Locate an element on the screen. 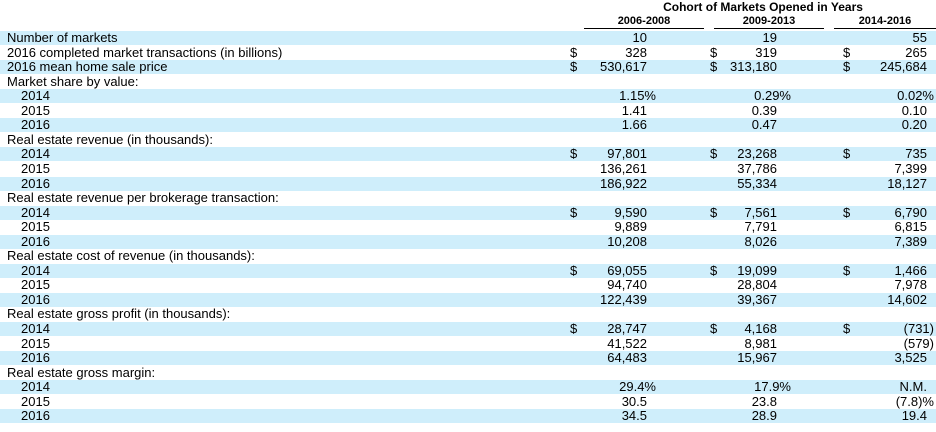 The height and width of the screenshot is (432, 936). table-row: 2014 $9,590 $7,561 $6,790 is located at coordinates (468, 212).